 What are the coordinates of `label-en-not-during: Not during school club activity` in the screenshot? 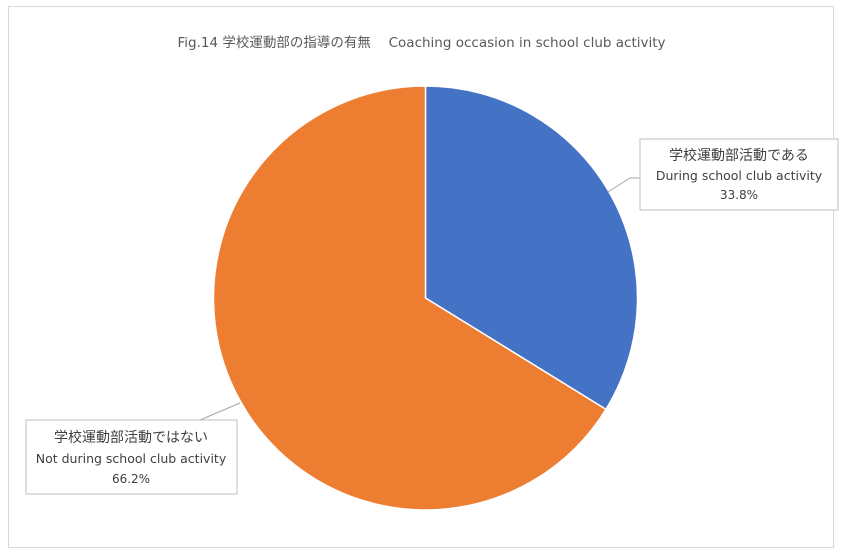 It's located at (131, 458).